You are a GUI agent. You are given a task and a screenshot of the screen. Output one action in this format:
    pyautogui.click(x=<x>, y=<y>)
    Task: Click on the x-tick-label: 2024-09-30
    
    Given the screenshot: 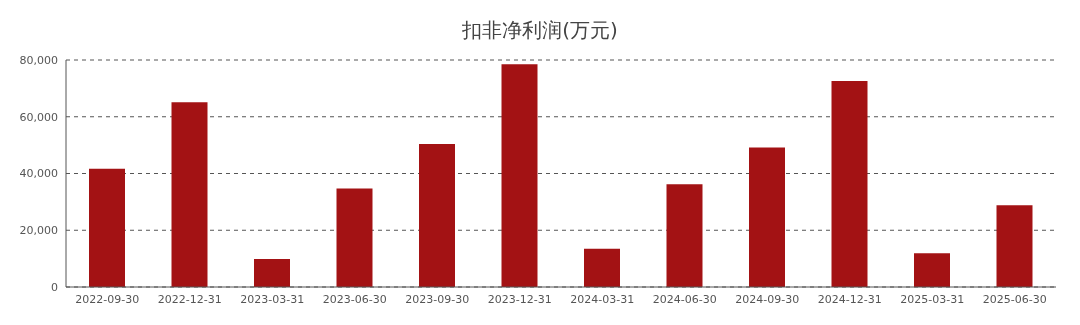 What is the action you would take?
    pyautogui.click(x=767, y=299)
    